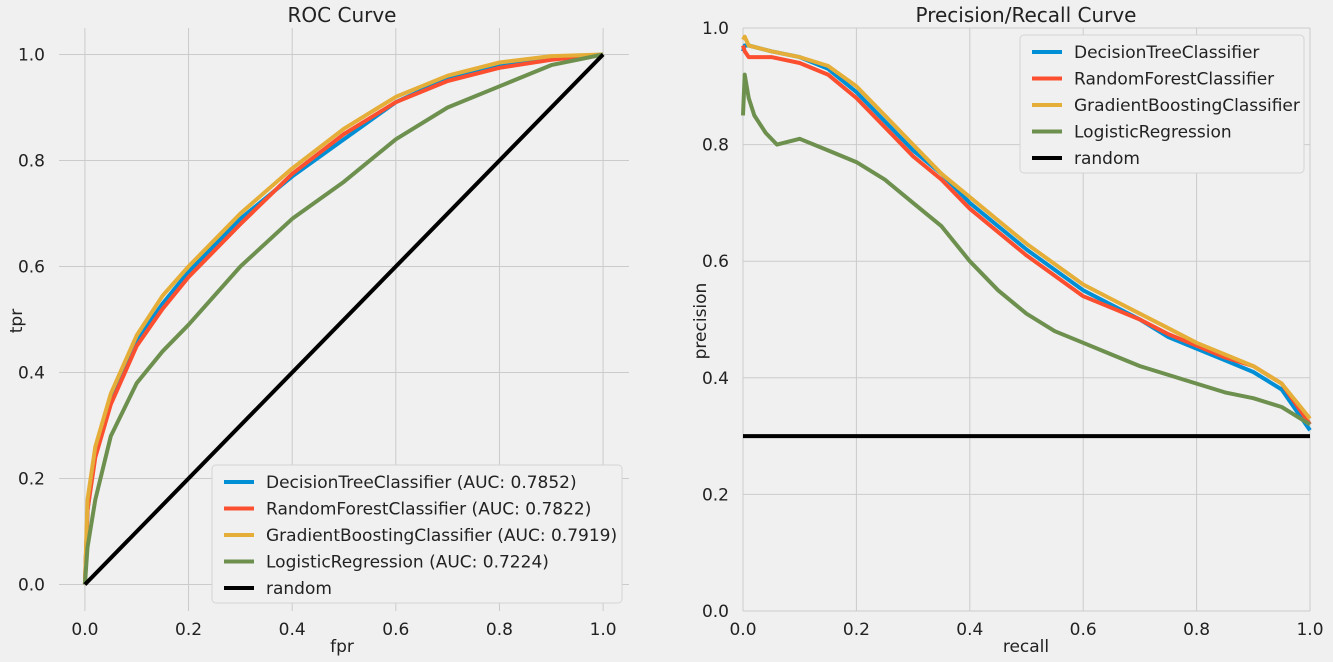 This screenshot has width=1333, height=662. I want to click on pr-ylabel: precision, so click(701, 321).